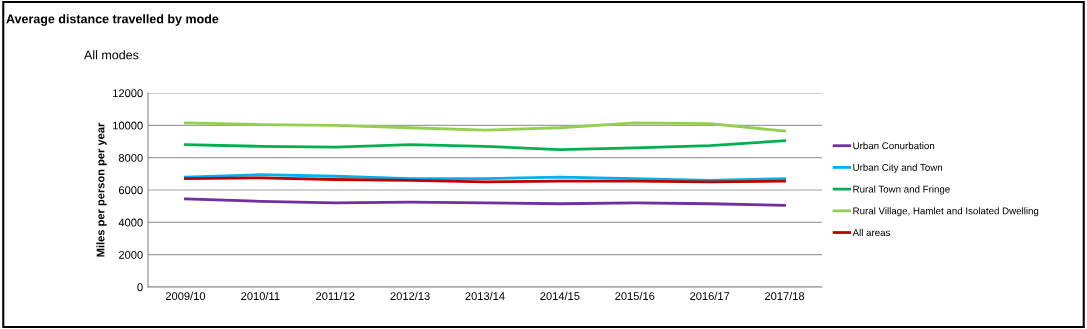 The image size is (1087, 329). Describe the element at coordinates (111, 55) in the screenshot. I see `chart-subtitle: All modes` at that location.